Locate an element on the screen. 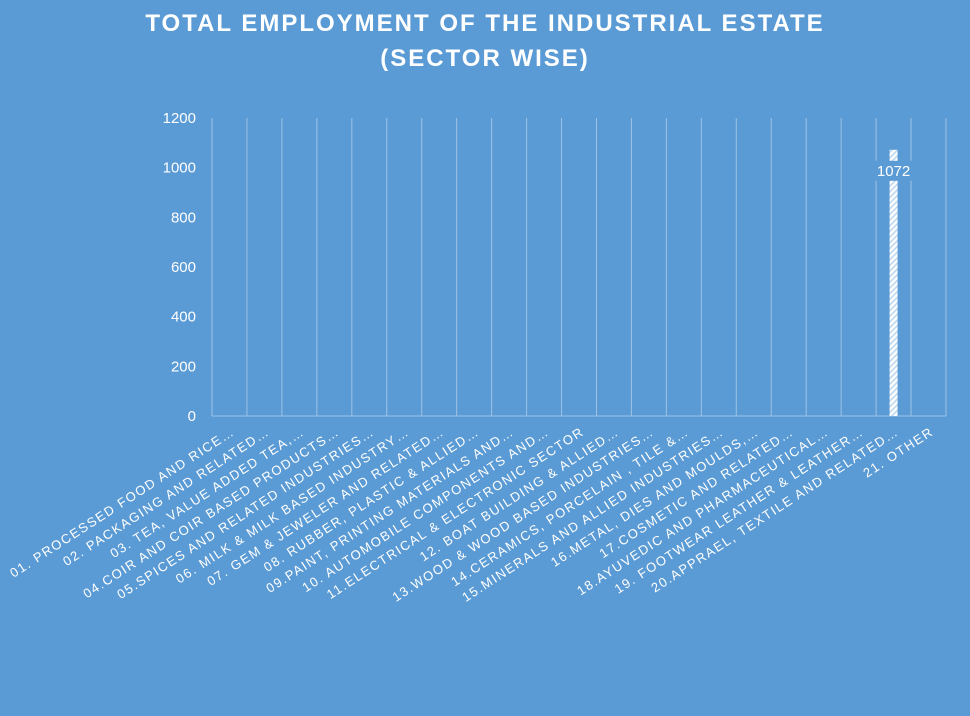 The image size is (970, 716). data-label: 1072 is located at coordinates (893, 171).